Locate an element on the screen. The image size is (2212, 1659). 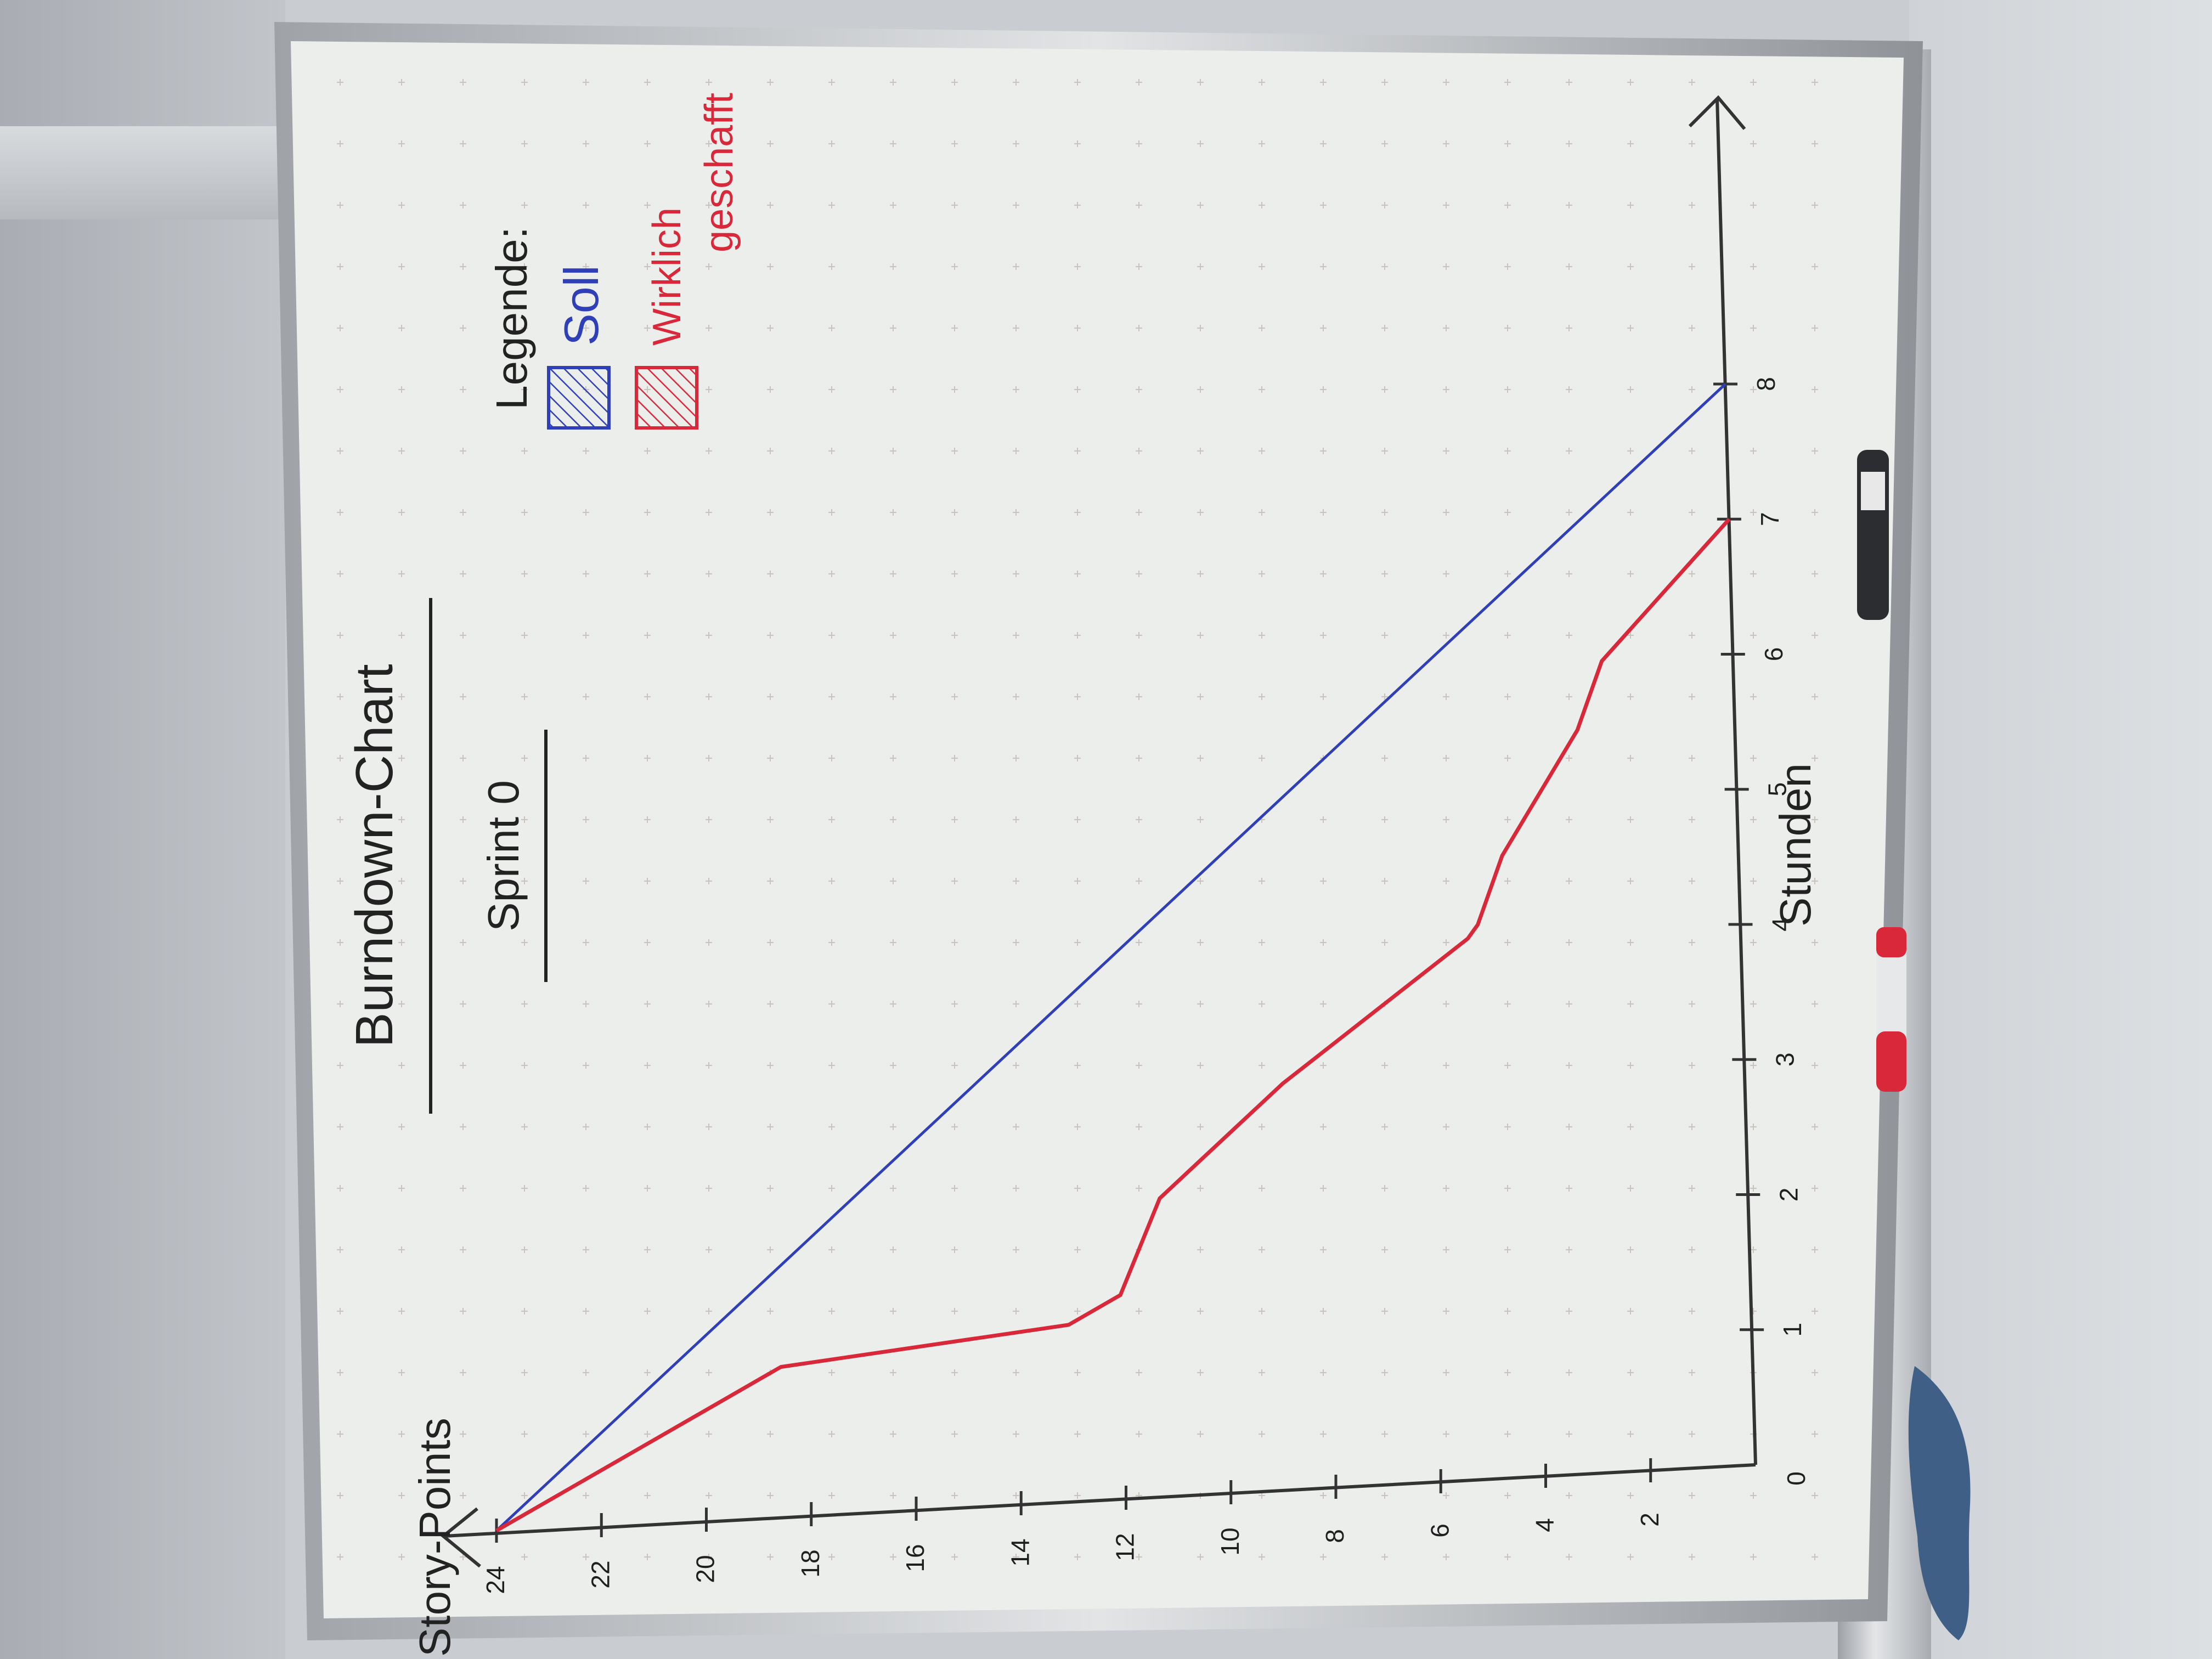
y-tick-label: 10 is located at coordinates (1230, 1541).